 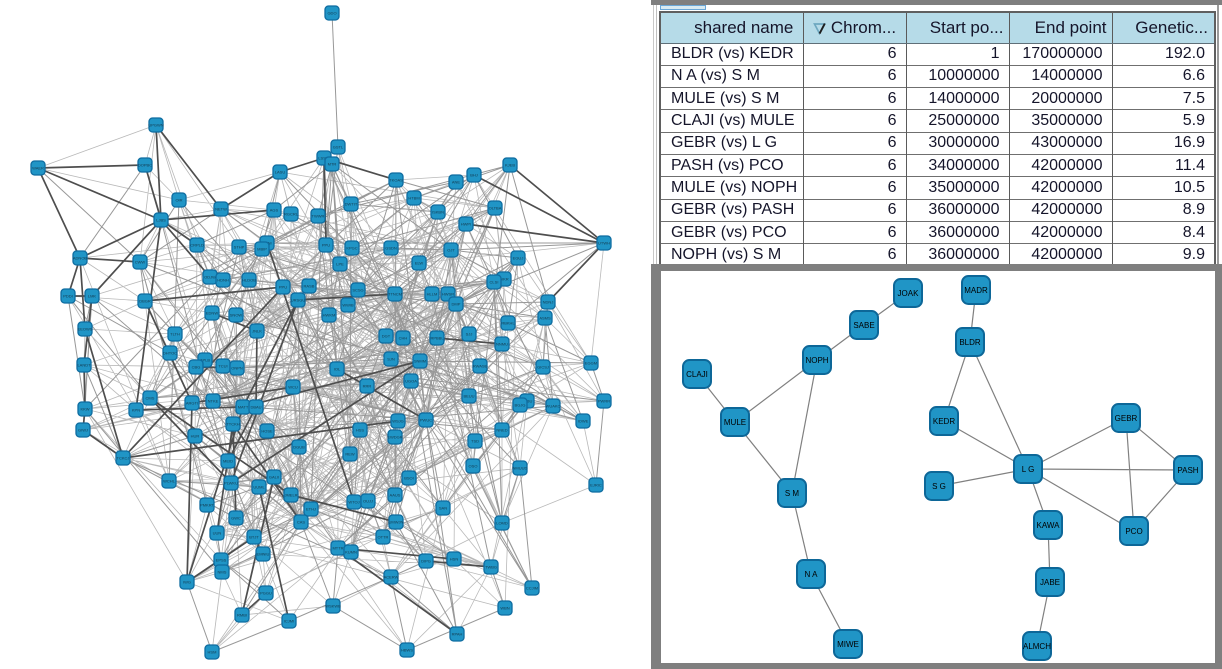 I want to click on svg-text: ISKBN, so click(x=438, y=212).